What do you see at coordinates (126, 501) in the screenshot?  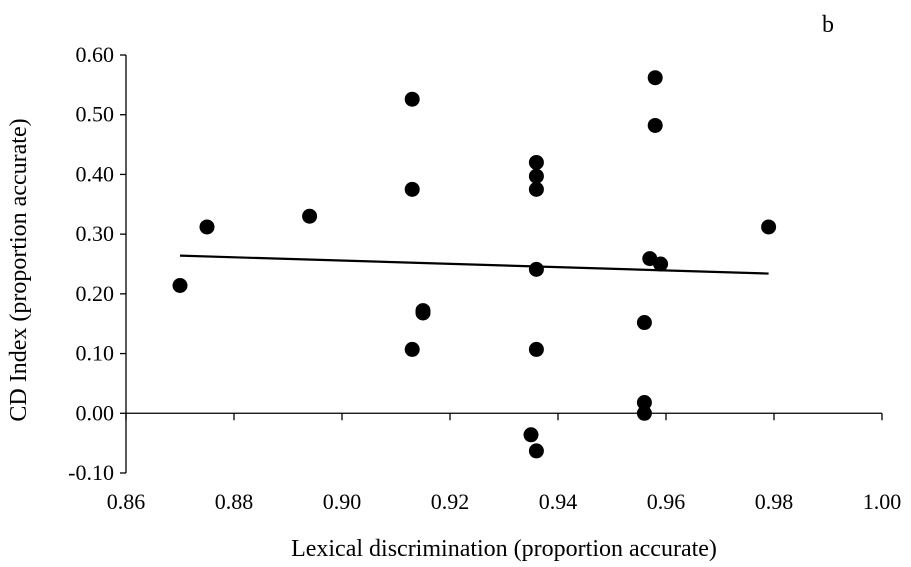 I see `x-tick-label: 0.86` at bounding box center [126, 501].